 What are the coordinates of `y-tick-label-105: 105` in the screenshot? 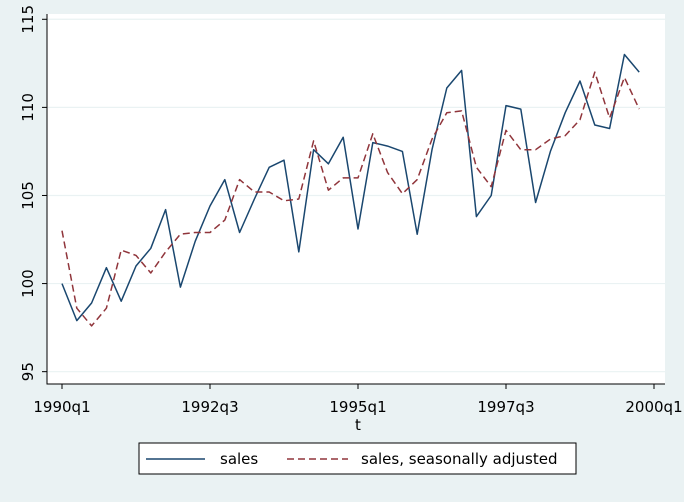 It's located at (28, 195).